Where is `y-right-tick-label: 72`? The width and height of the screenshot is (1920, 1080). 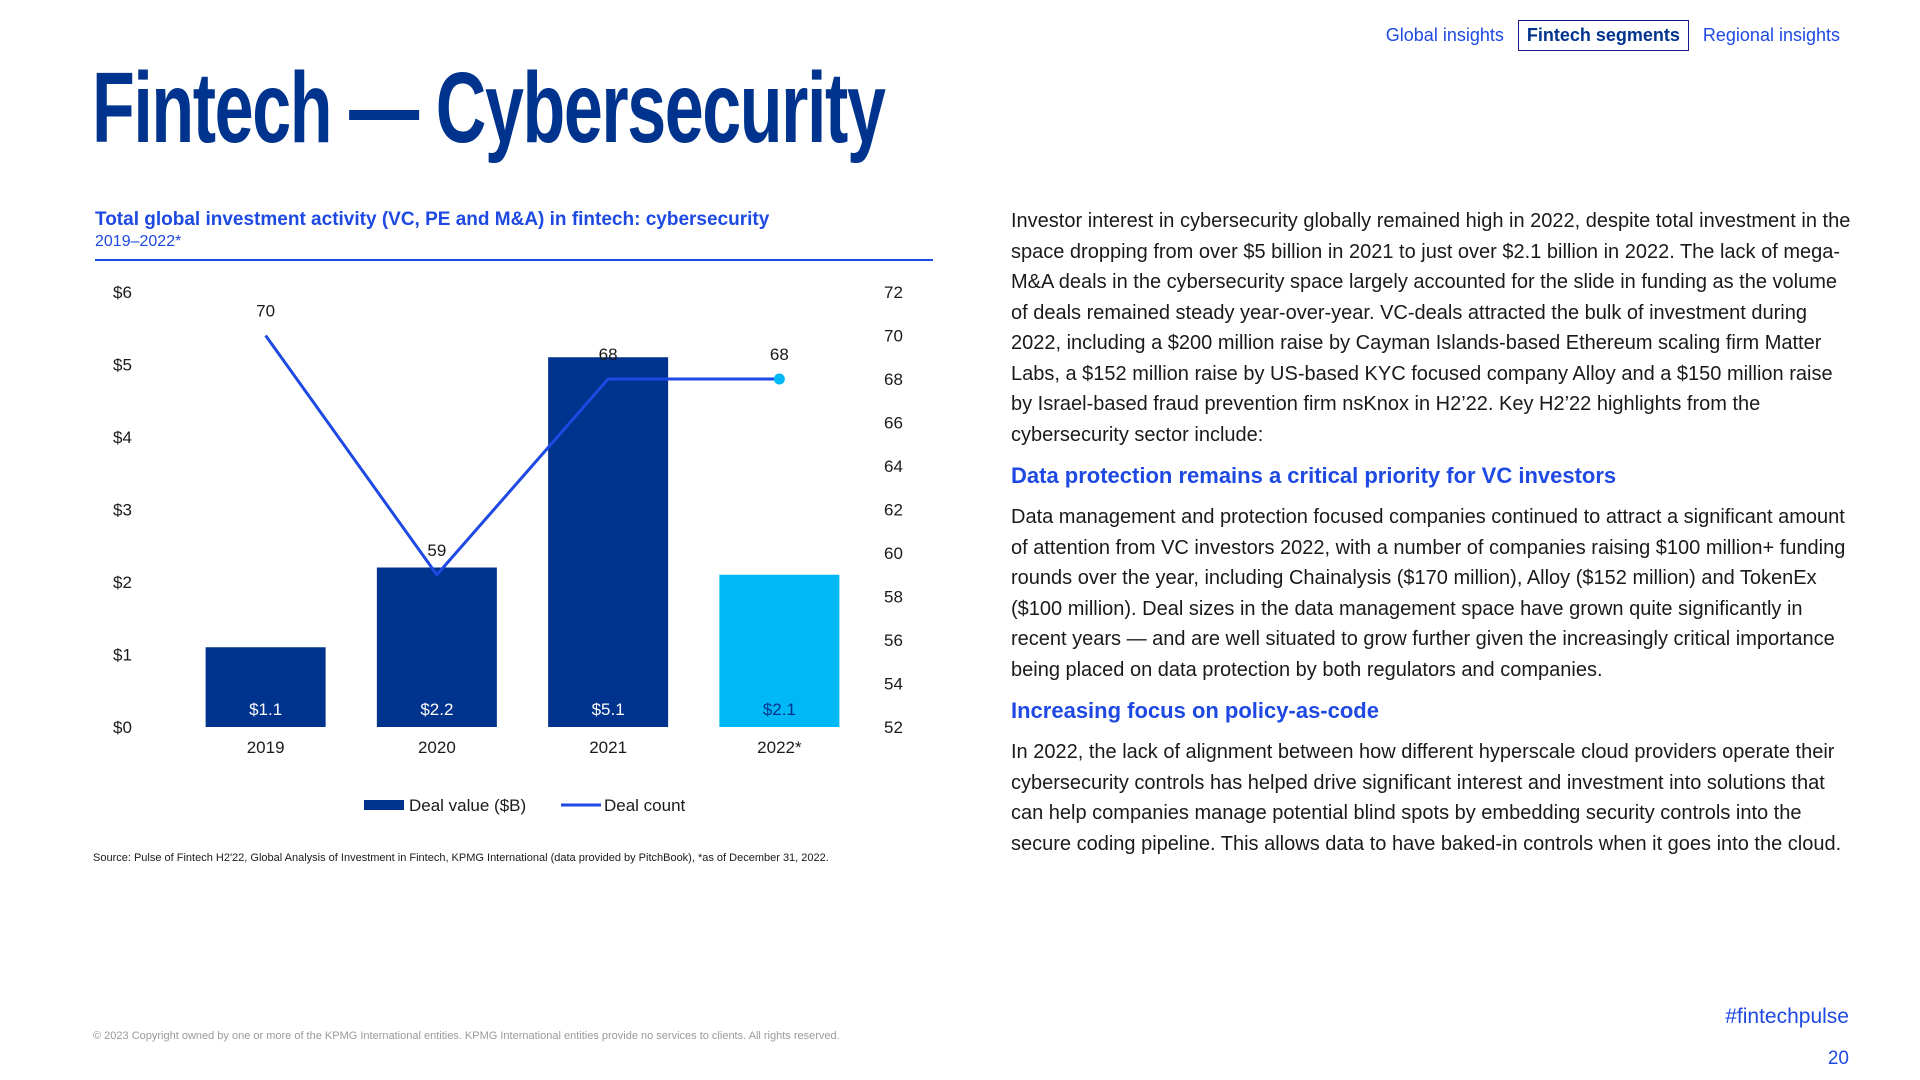 y-right-tick-label: 72 is located at coordinates (893, 292).